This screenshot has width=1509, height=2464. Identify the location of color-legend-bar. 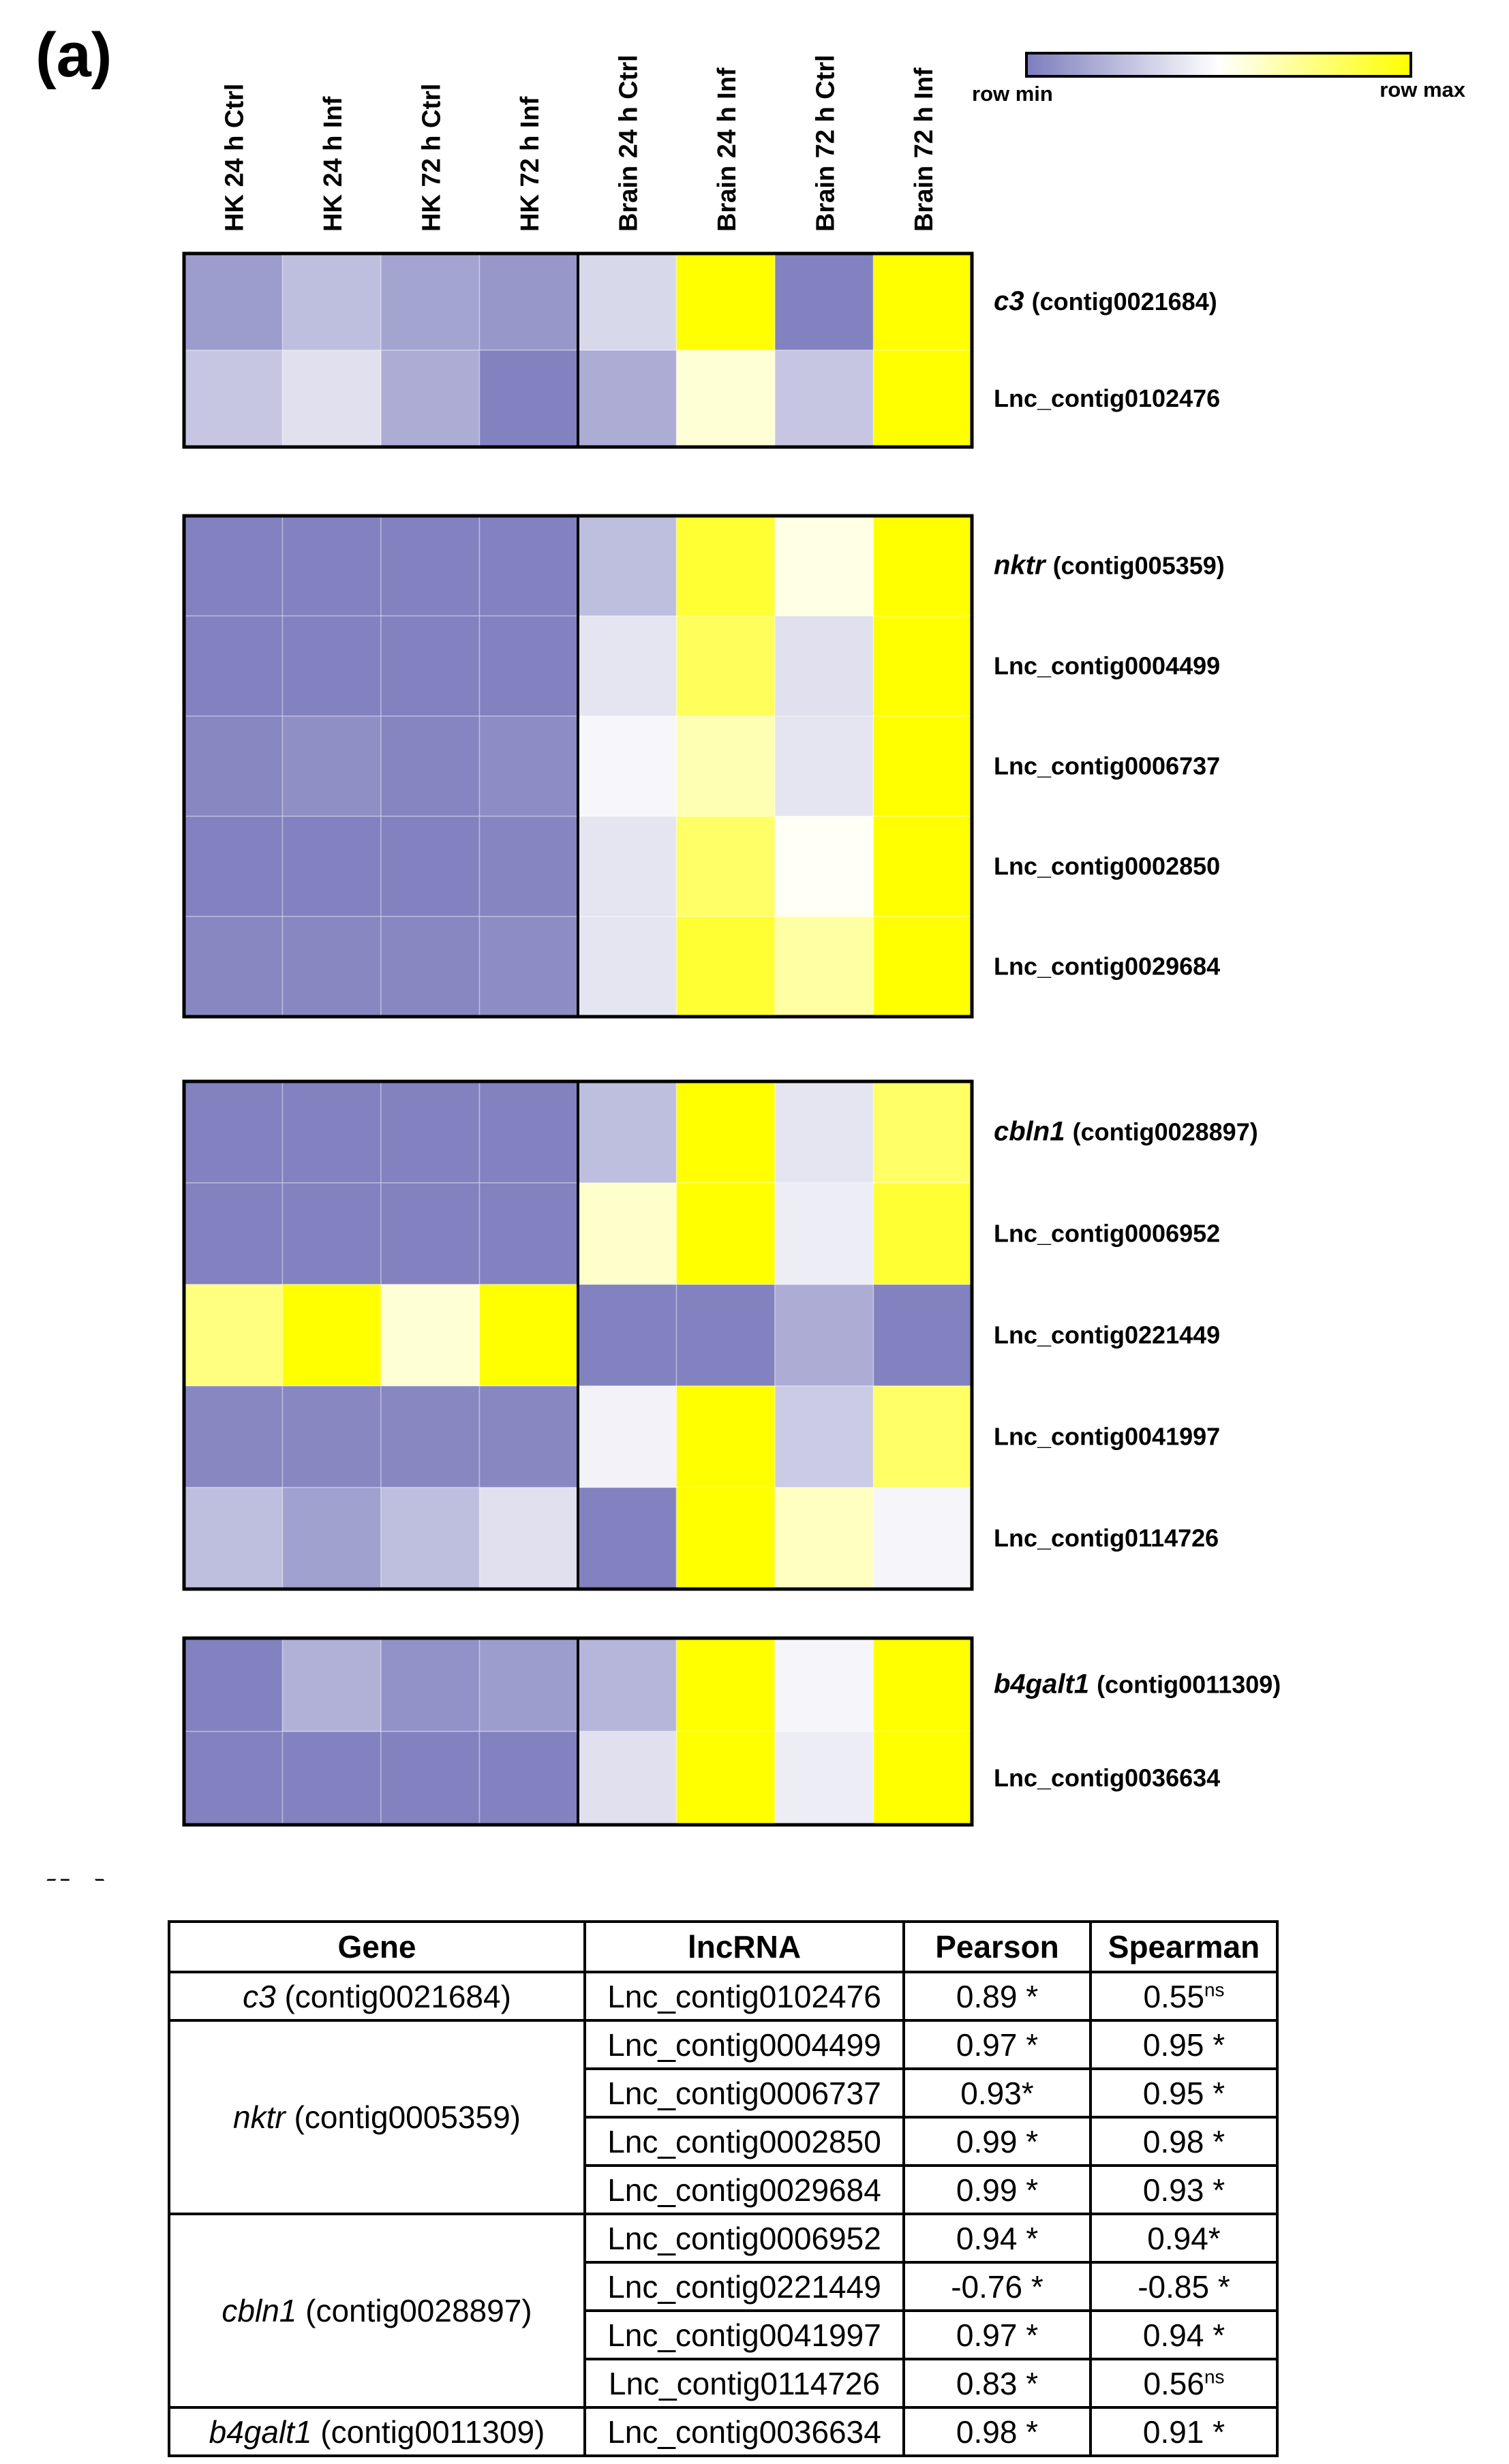
(1218, 65).